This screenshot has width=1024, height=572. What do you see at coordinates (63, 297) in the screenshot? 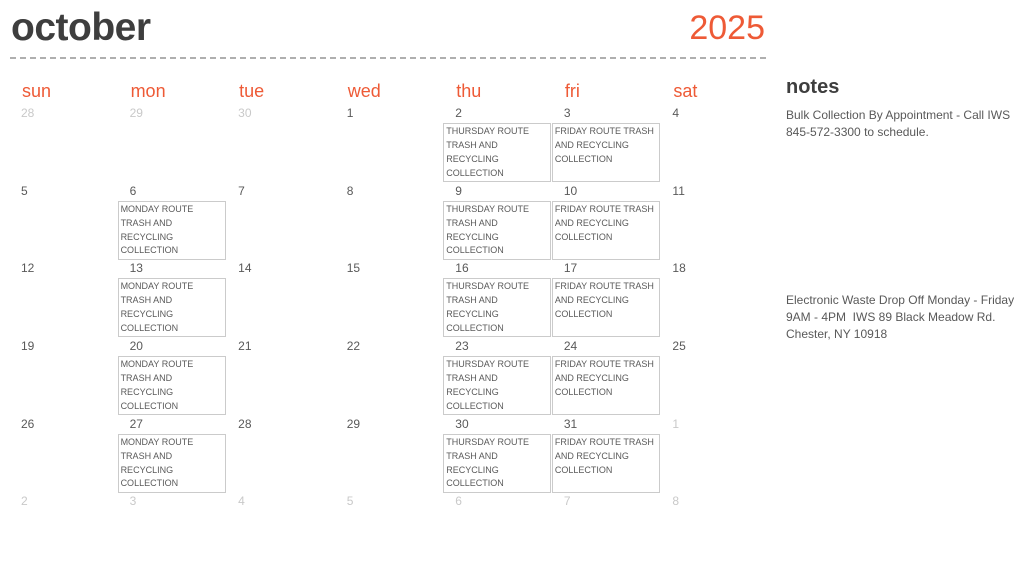
I see `day-cell: 12` at bounding box center [63, 297].